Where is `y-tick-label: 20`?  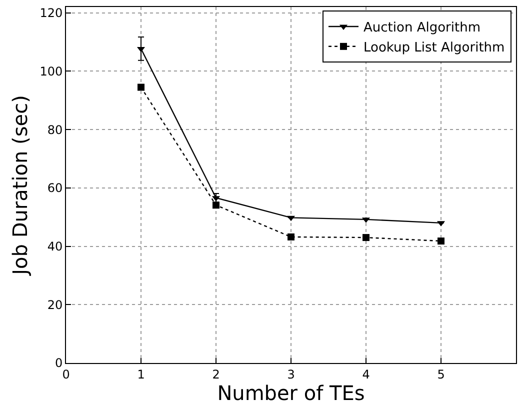
y-tick-label: 20 is located at coordinates (55, 305).